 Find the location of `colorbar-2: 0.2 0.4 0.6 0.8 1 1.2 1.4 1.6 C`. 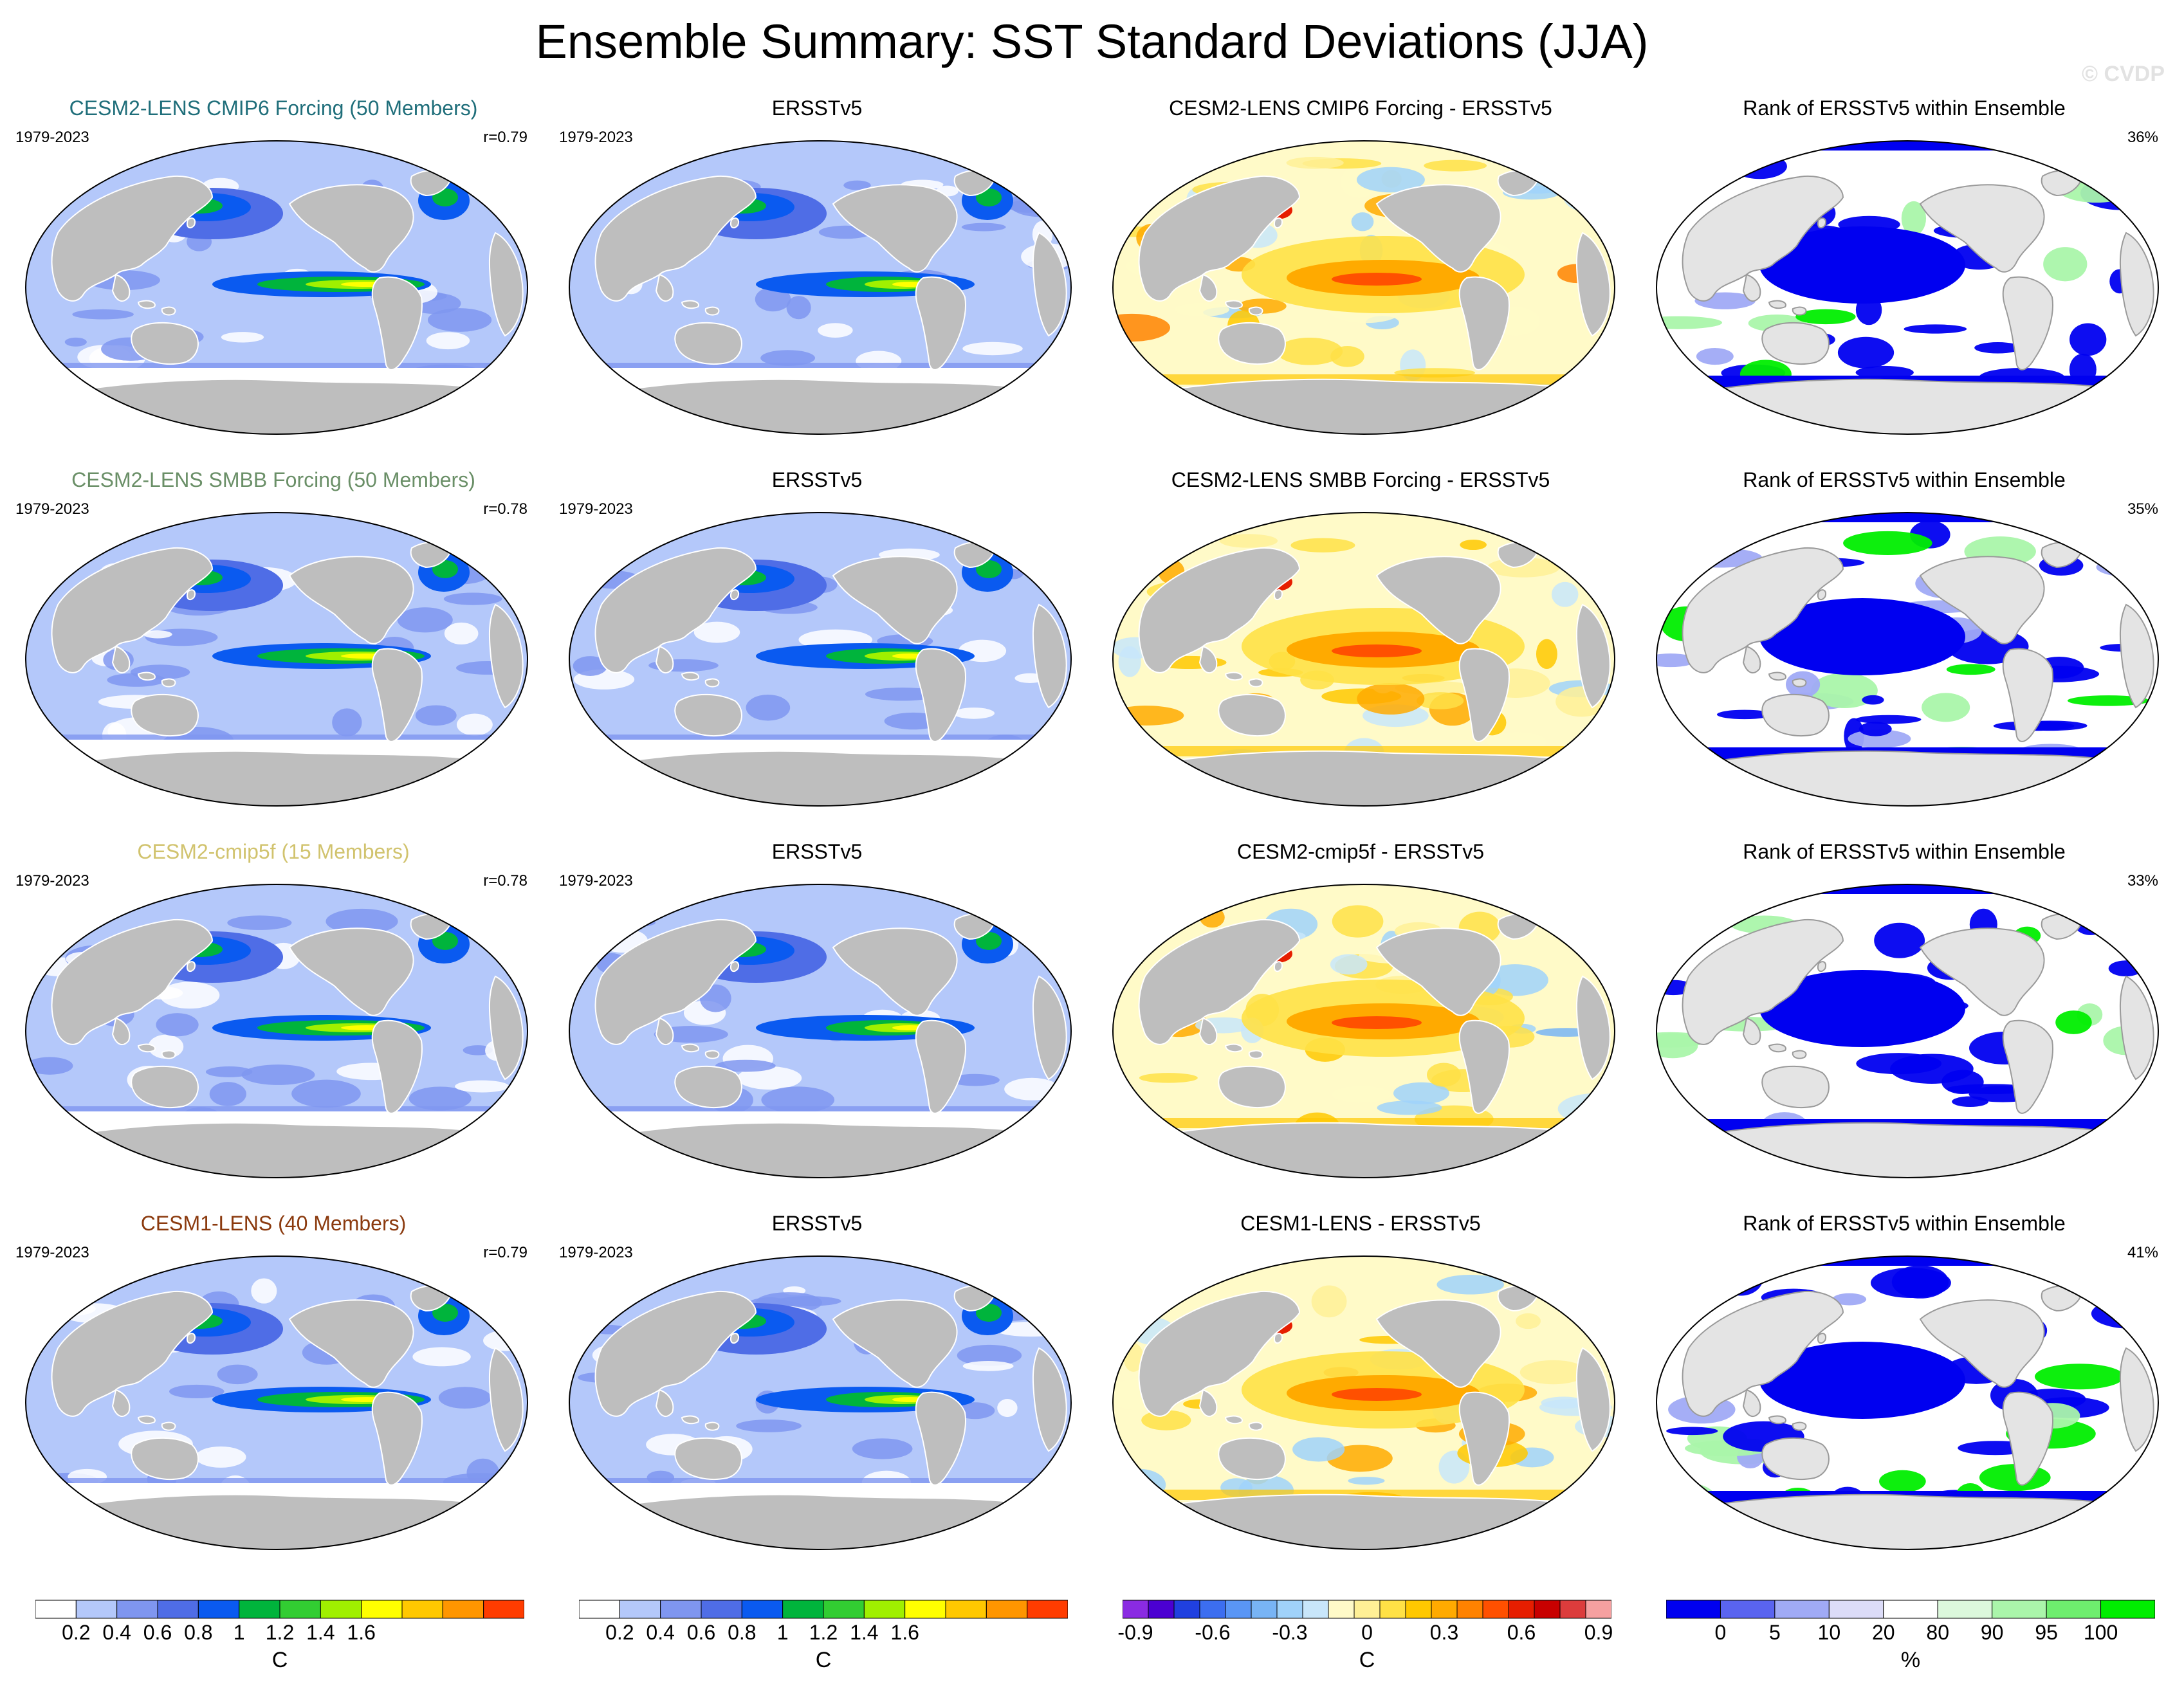

colorbar-2: 0.2 0.4 0.6 0.8 1 1.2 1.4 1.6 C is located at coordinates (824, 1636).